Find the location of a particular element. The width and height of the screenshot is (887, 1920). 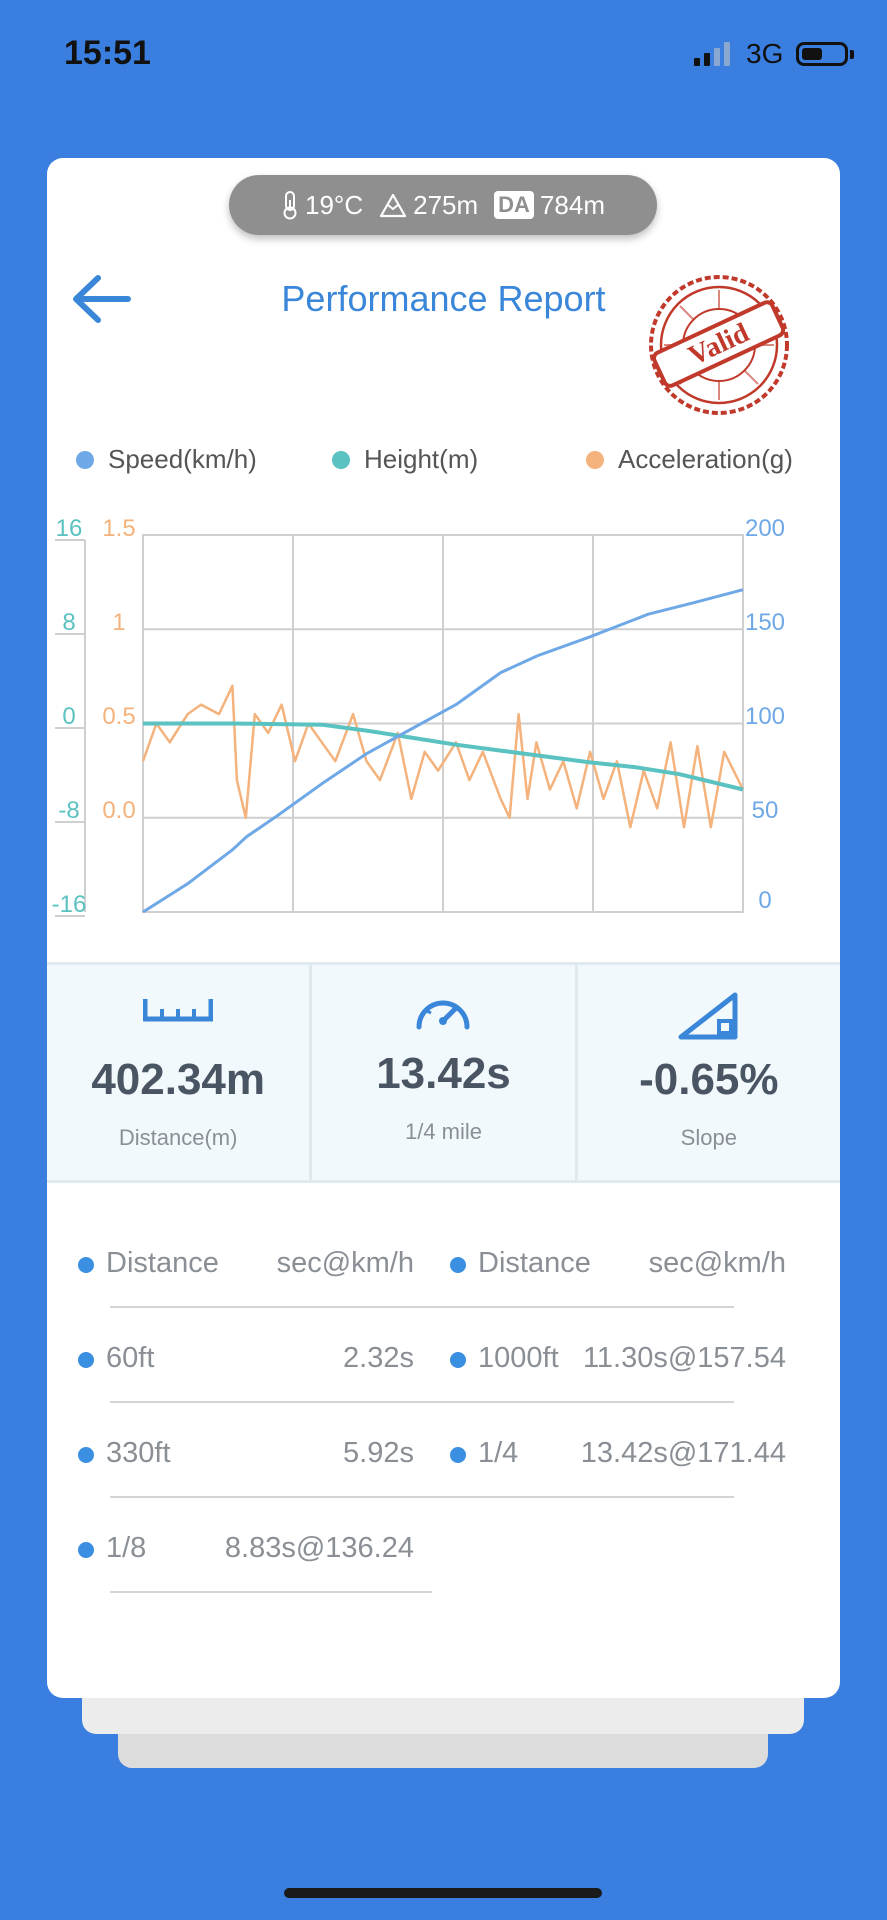

temperature-item: 19°C is located at coordinates (322, 205).